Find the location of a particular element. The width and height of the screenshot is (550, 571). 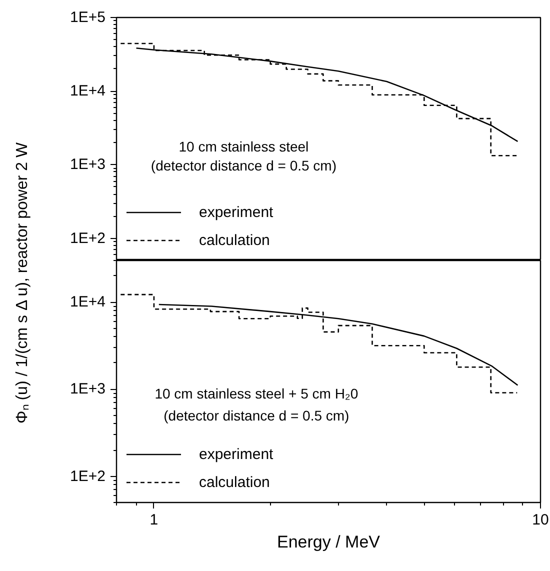

y-tick-label: 1E+5 is located at coordinates (88, 17).